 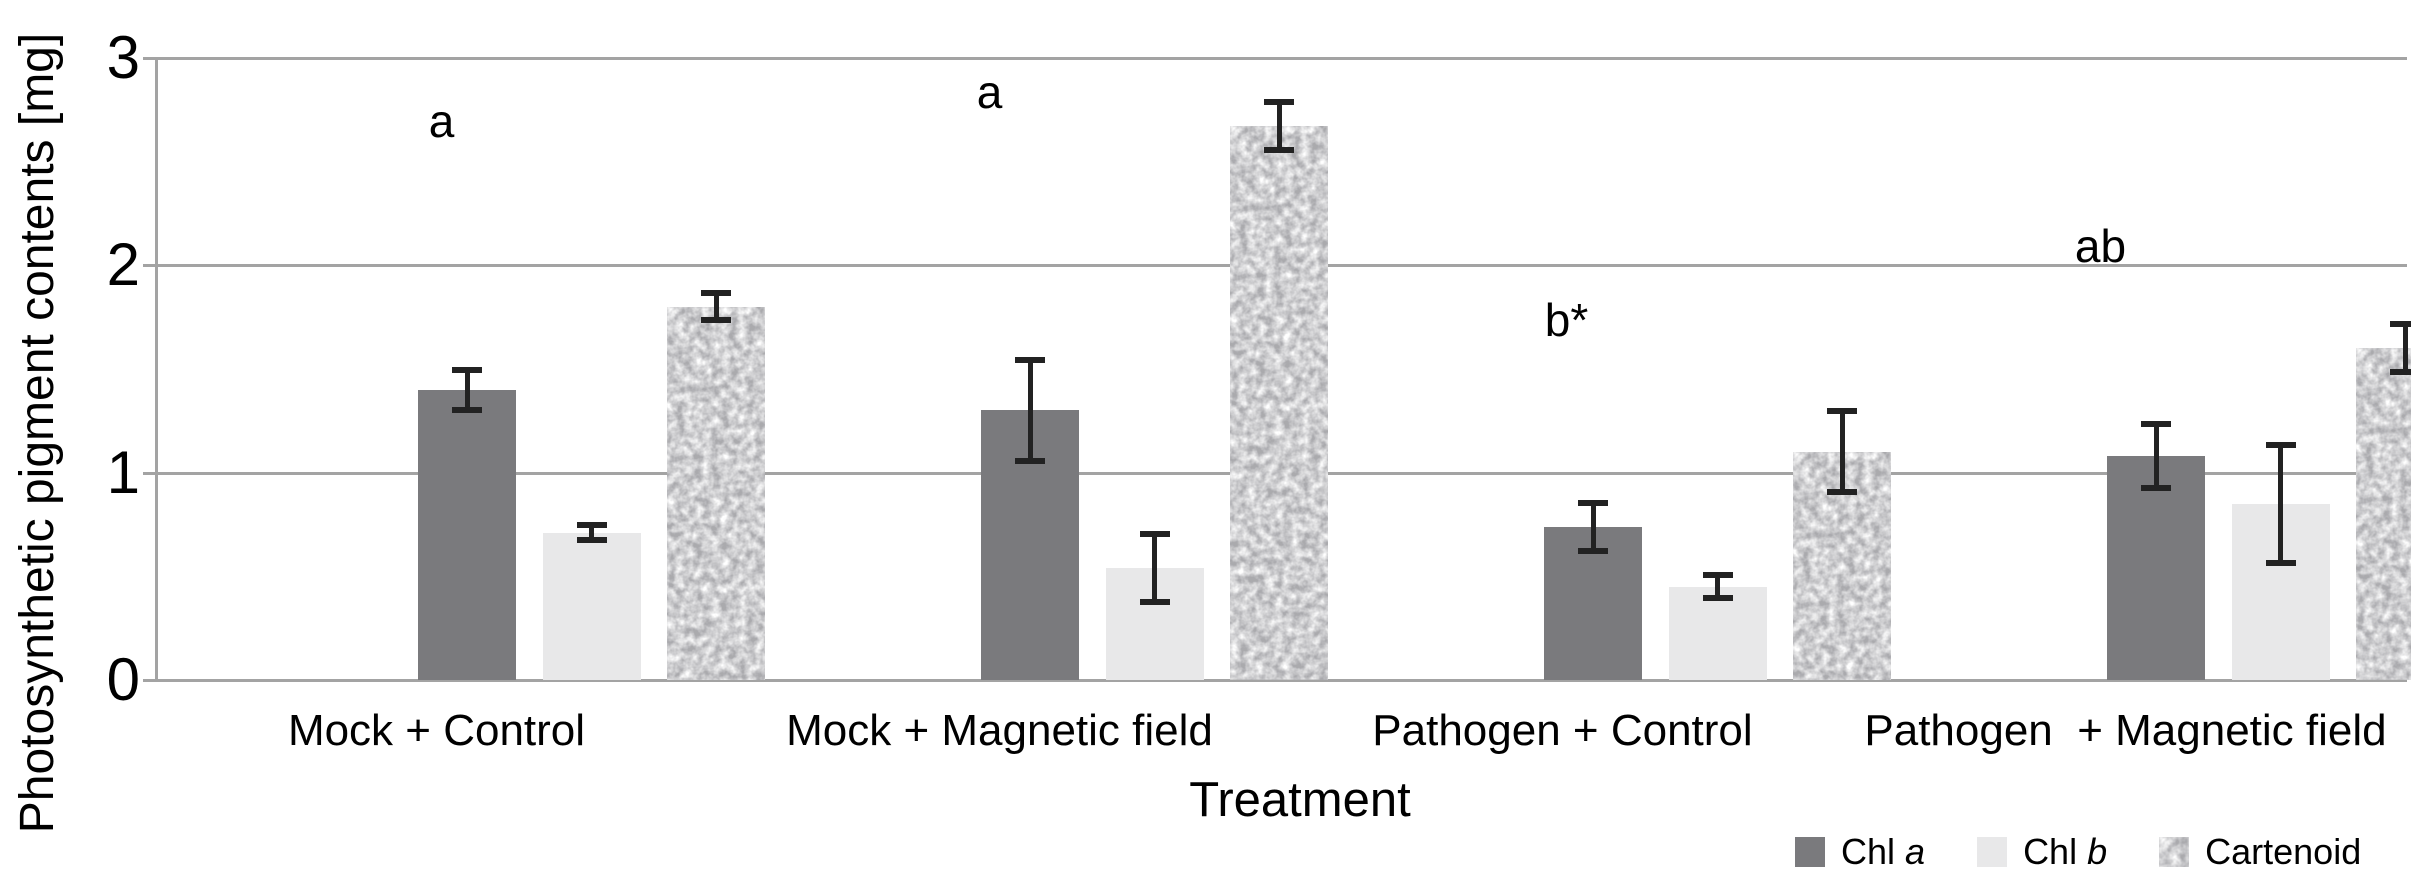 I want to click on y-tick-label-1: 1, so click(x=123, y=472).